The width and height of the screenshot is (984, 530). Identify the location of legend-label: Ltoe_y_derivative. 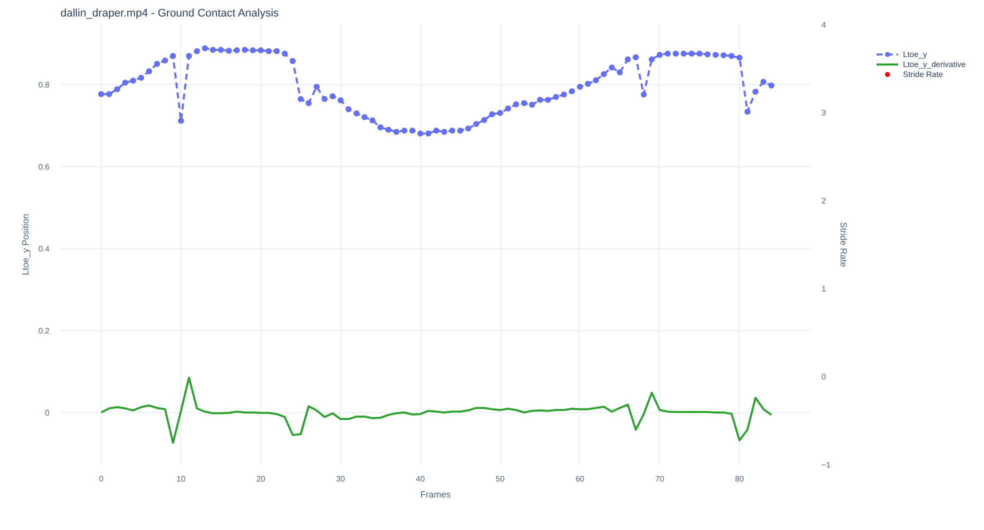
(934, 64).